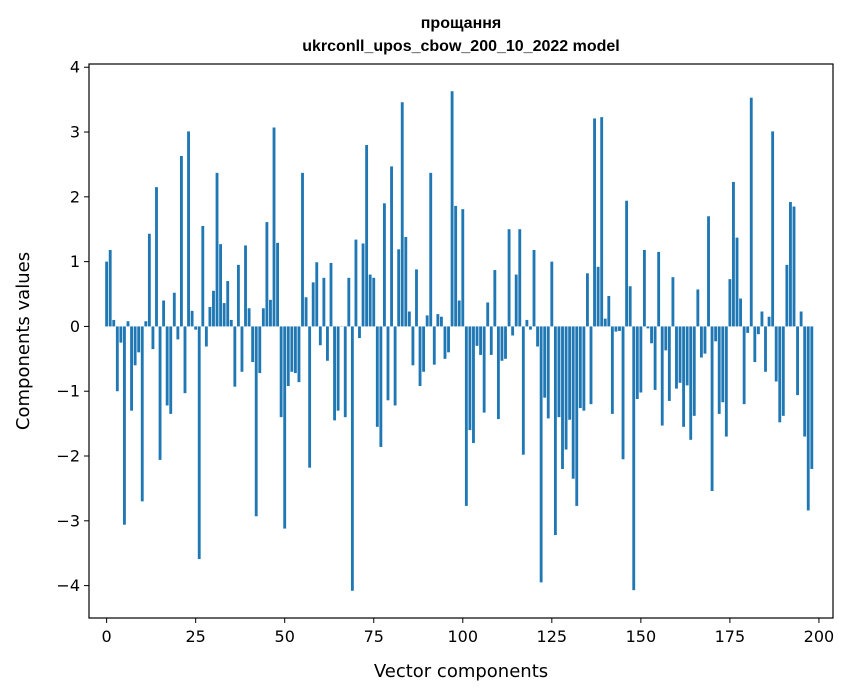 This screenshot has width=847, height=696. Describe the element at coordinates (460, 46) in the screenshot. I see `chart-subtitle: ukrconll_upos_cbow_200_10_2022 model` at that location.